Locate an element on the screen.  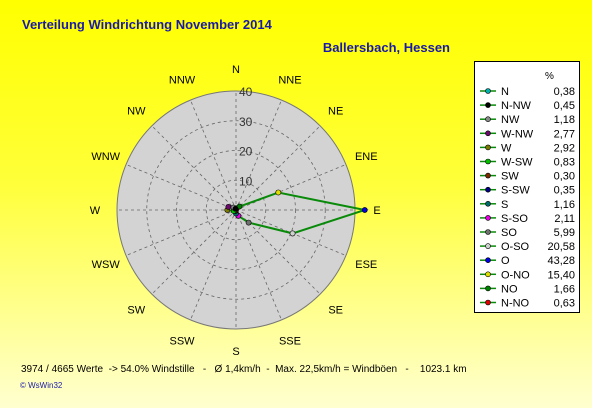
legend-value: 20,58 is located at coordinates (561, 247).